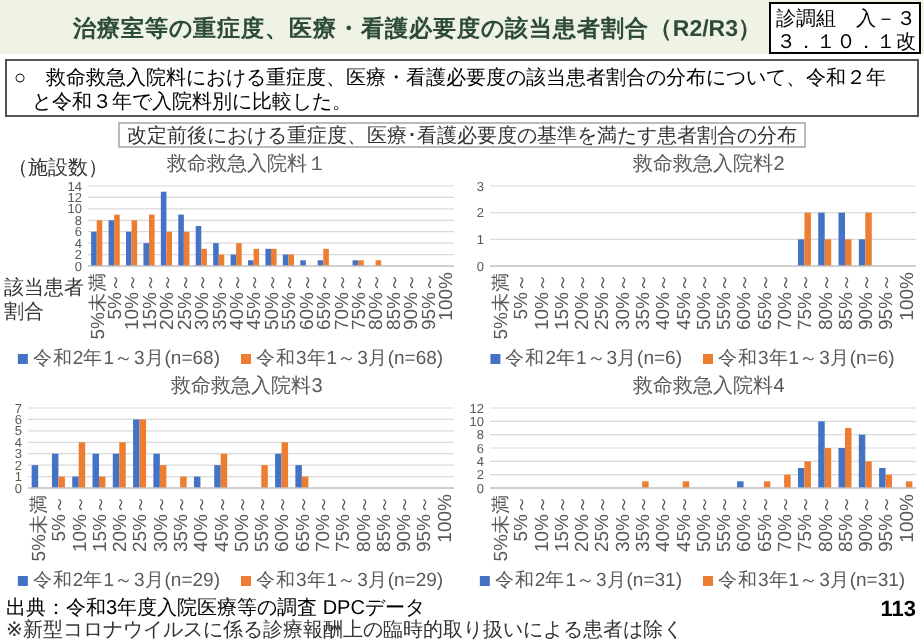  I want to click on chart-title: 救命救急入院料4, so click(708, 386).